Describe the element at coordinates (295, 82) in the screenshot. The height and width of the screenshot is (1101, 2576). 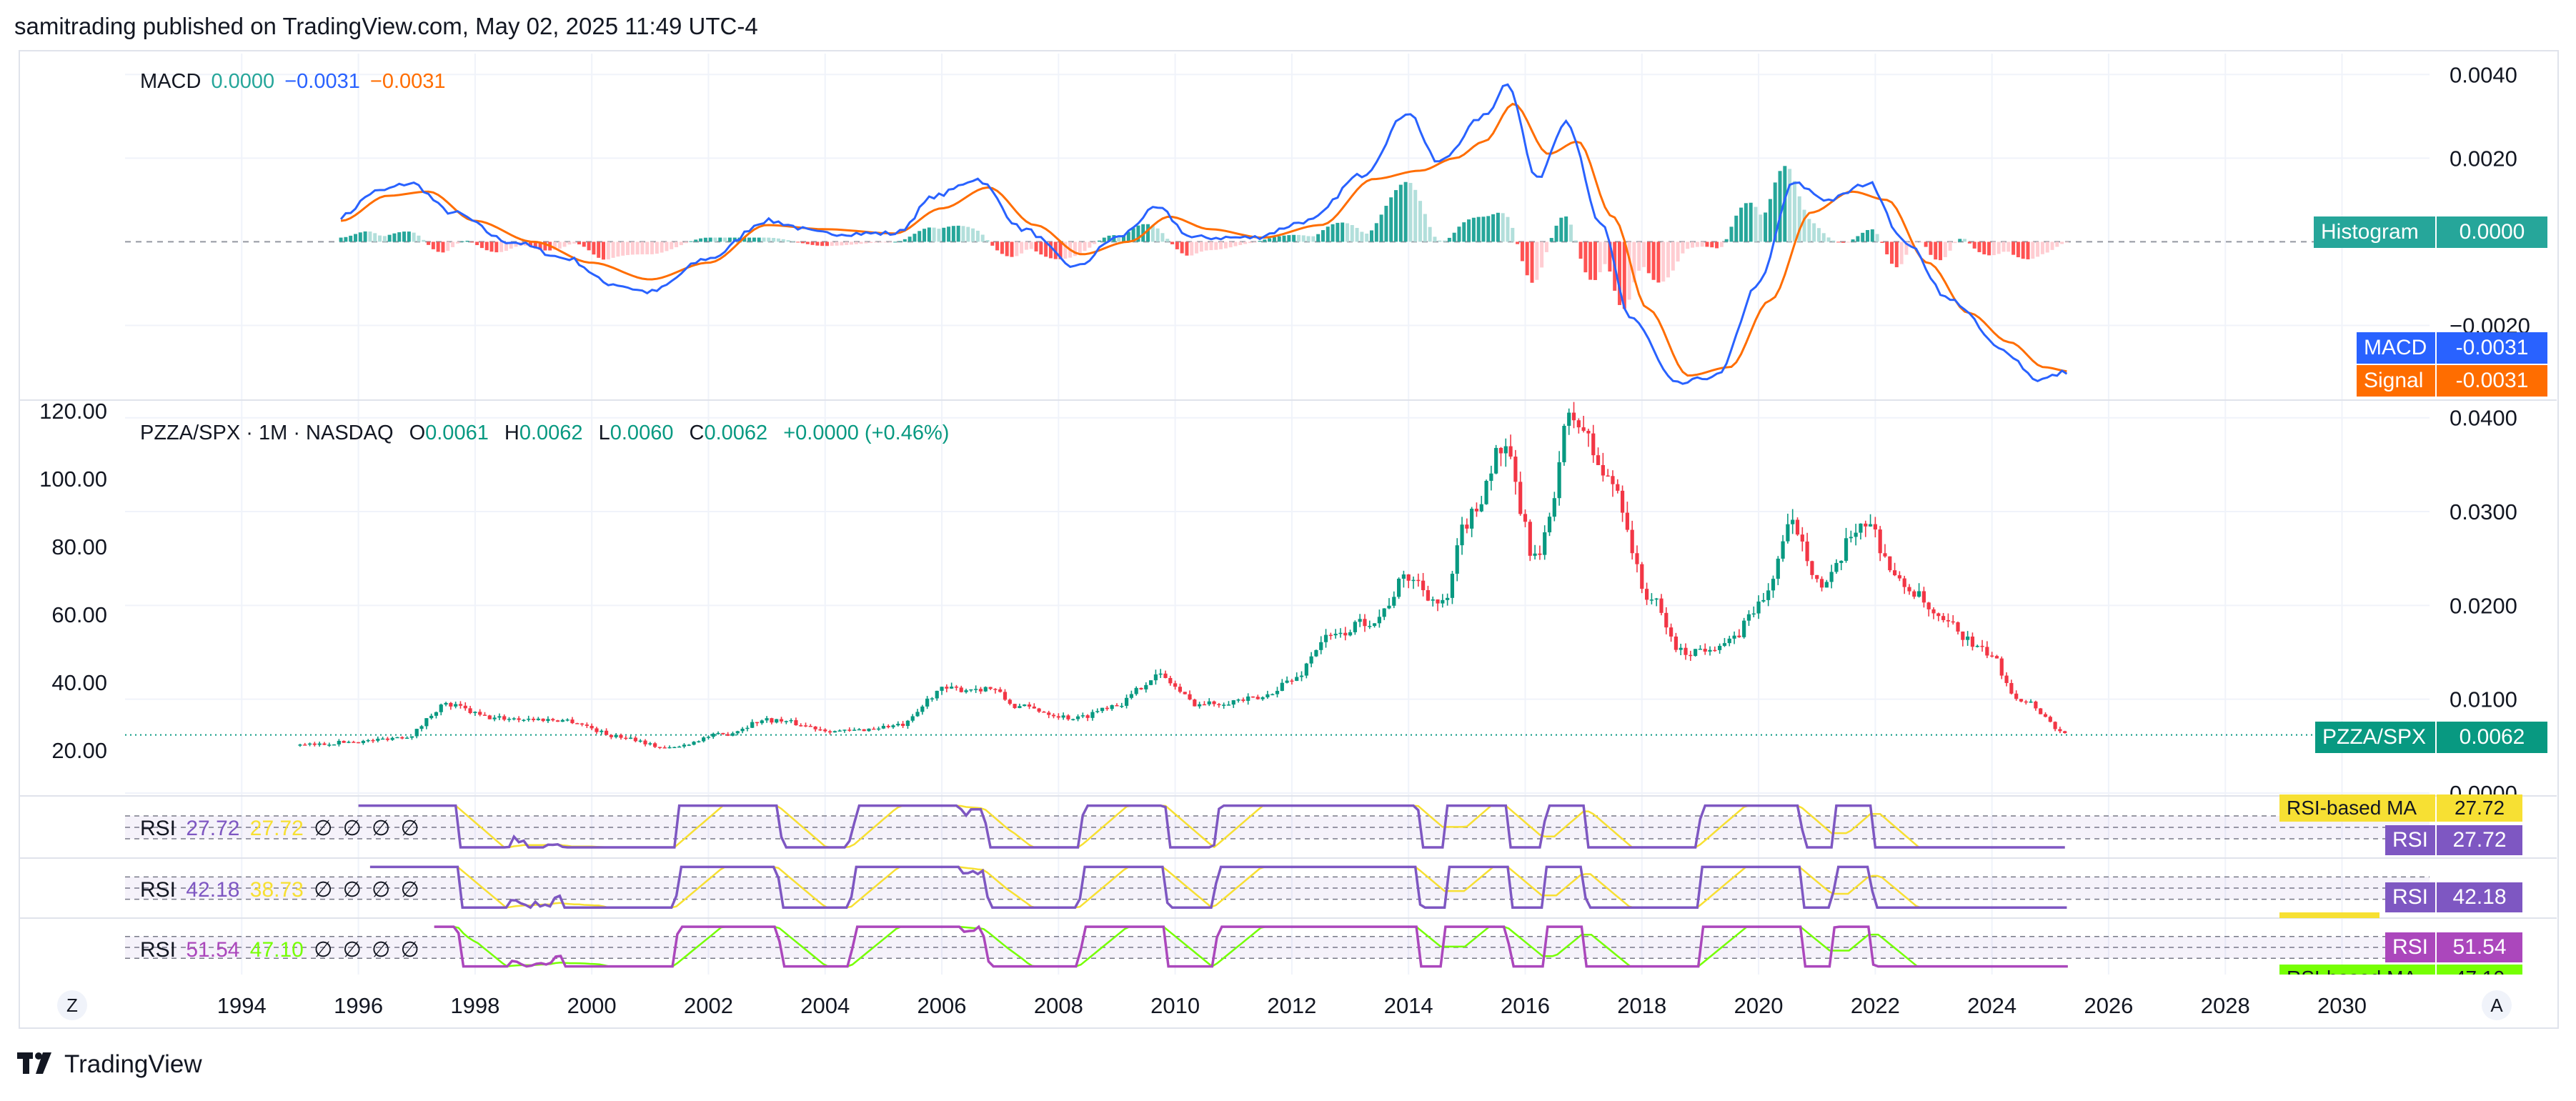
I see `macd-legend: MACD 0.0000 −0.0031 −0.0031` at that location.